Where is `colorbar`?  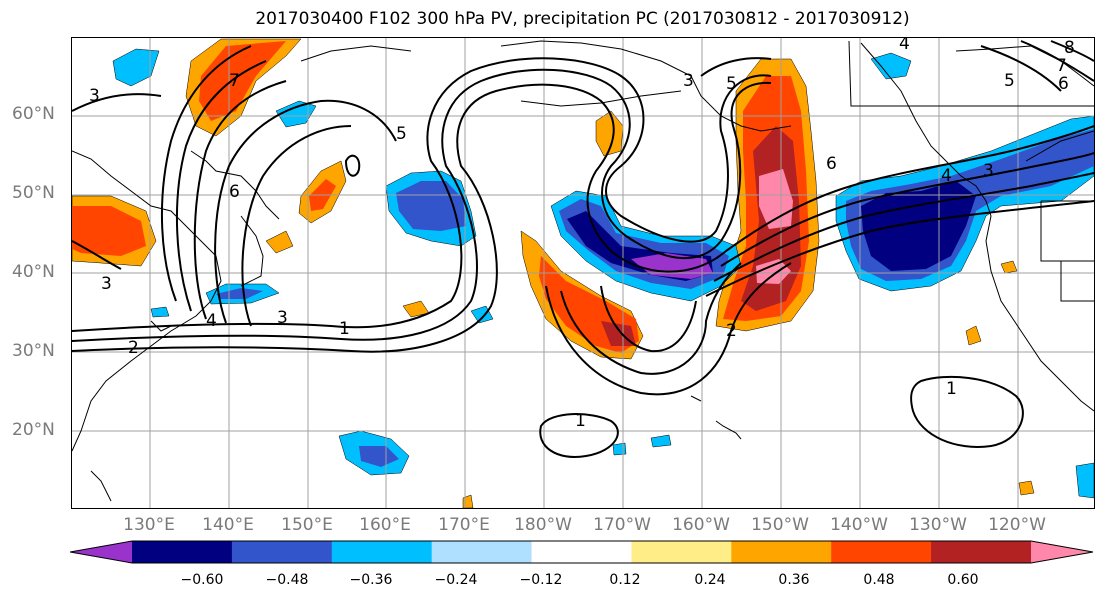 colorbar is located at coordinates (582, 552).